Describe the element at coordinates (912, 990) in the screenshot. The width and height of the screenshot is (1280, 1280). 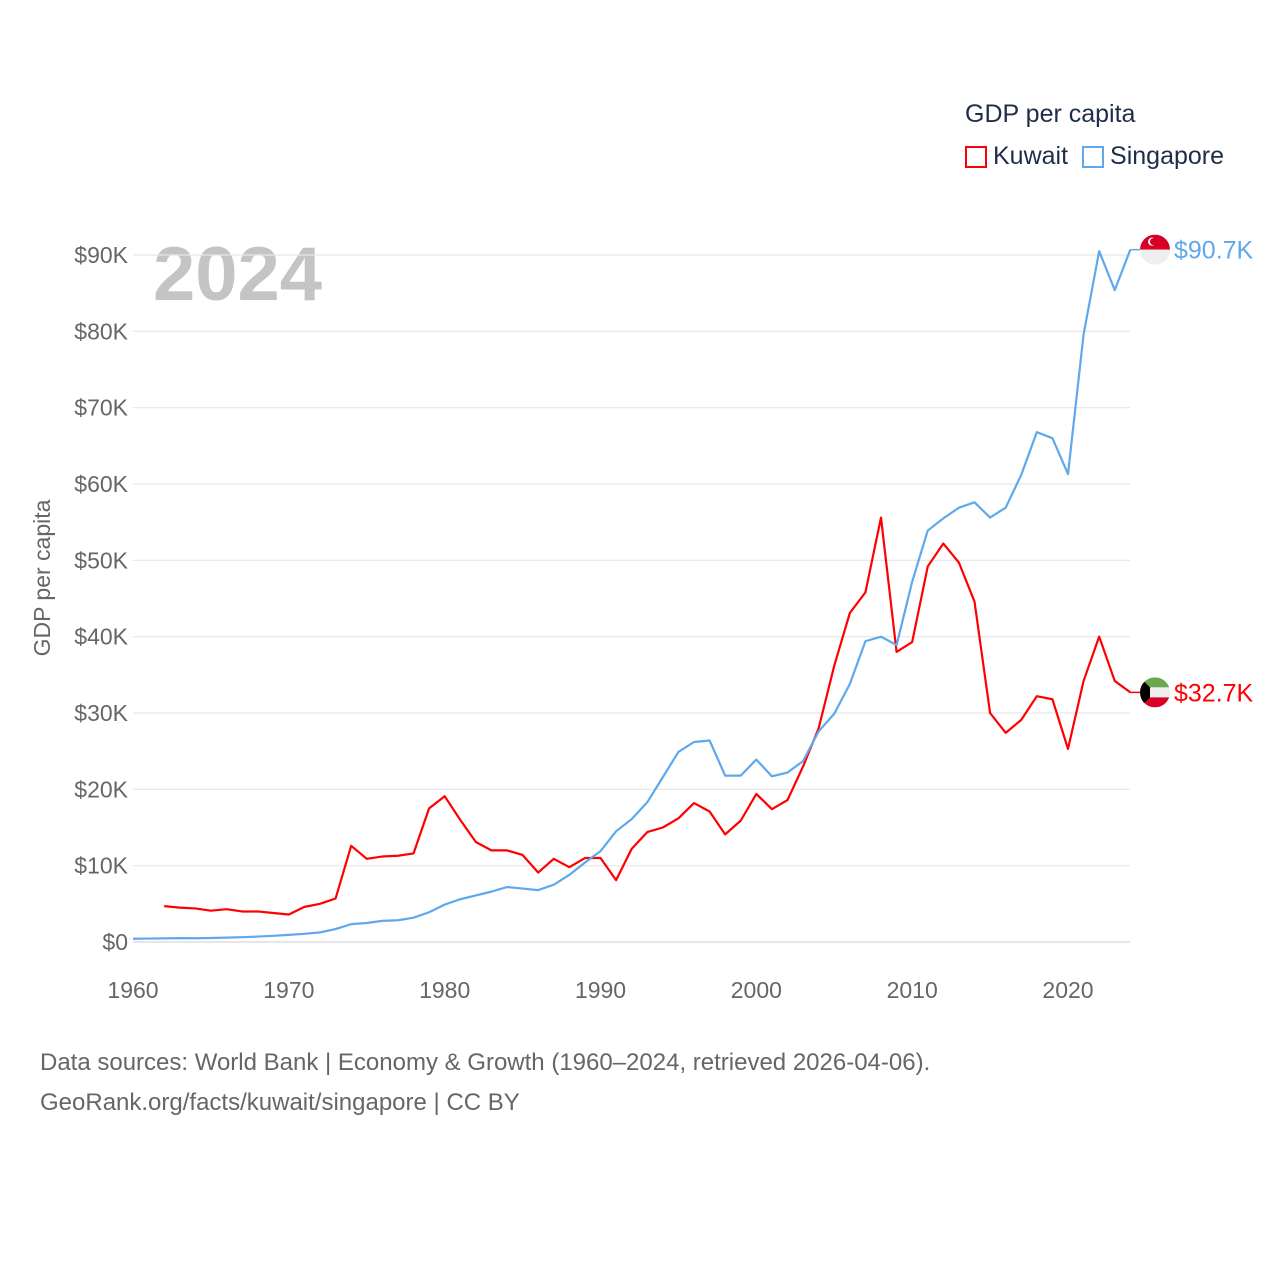
I see `x-tick-label: 2010` at that location.